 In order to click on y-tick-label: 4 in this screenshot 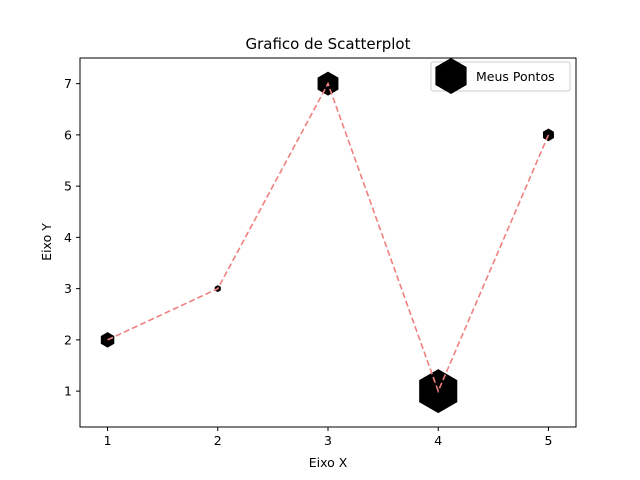, I will do `click(68, 237)`.